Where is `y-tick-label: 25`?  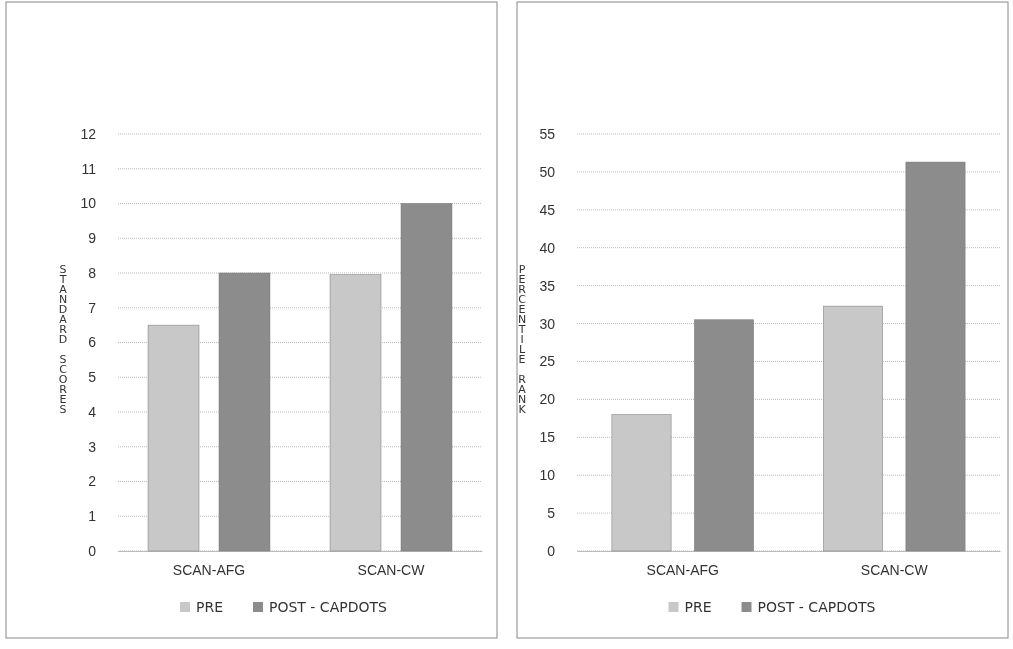 y-tick-label: 25 is located at coordinates (547, 361).